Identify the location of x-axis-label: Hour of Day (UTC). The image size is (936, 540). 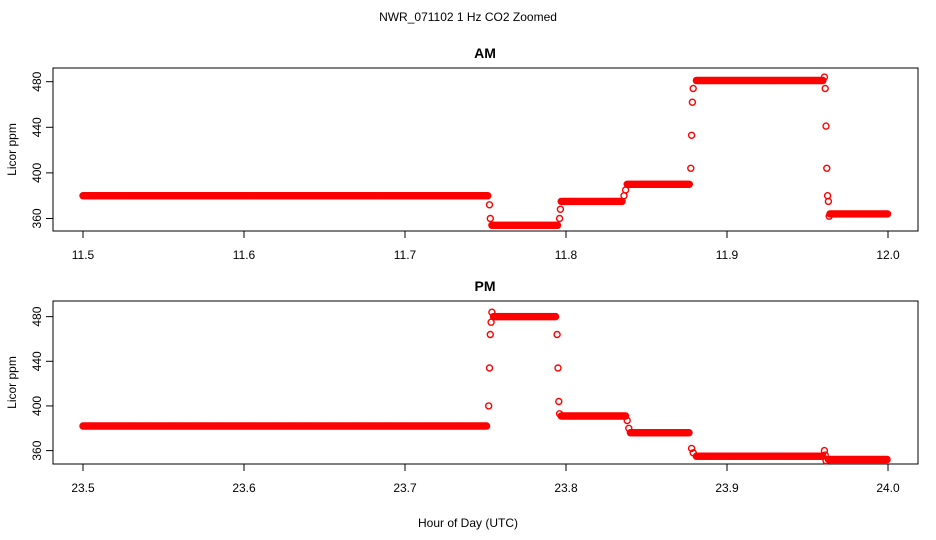
(468, 523).